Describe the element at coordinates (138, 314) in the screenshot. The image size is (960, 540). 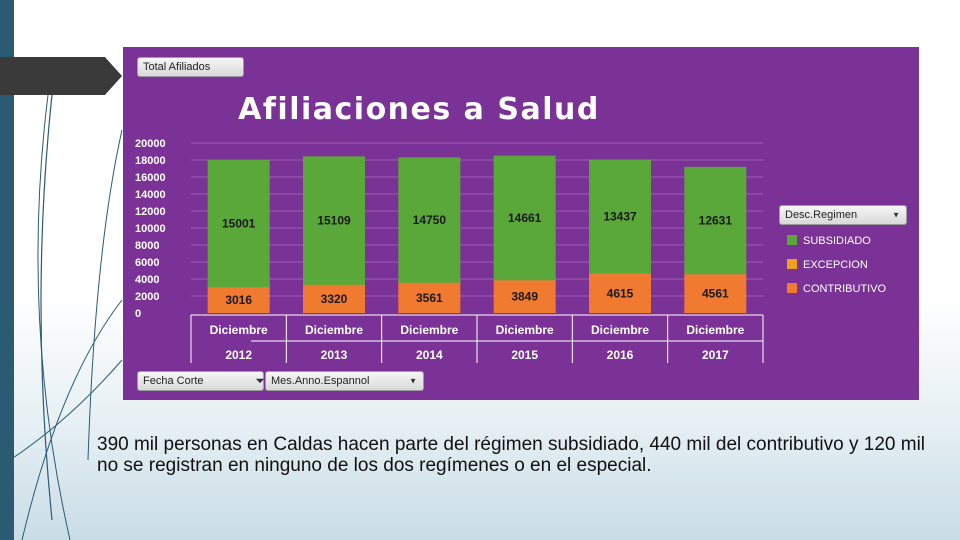
I see `y-tick-label: 0` at that location.